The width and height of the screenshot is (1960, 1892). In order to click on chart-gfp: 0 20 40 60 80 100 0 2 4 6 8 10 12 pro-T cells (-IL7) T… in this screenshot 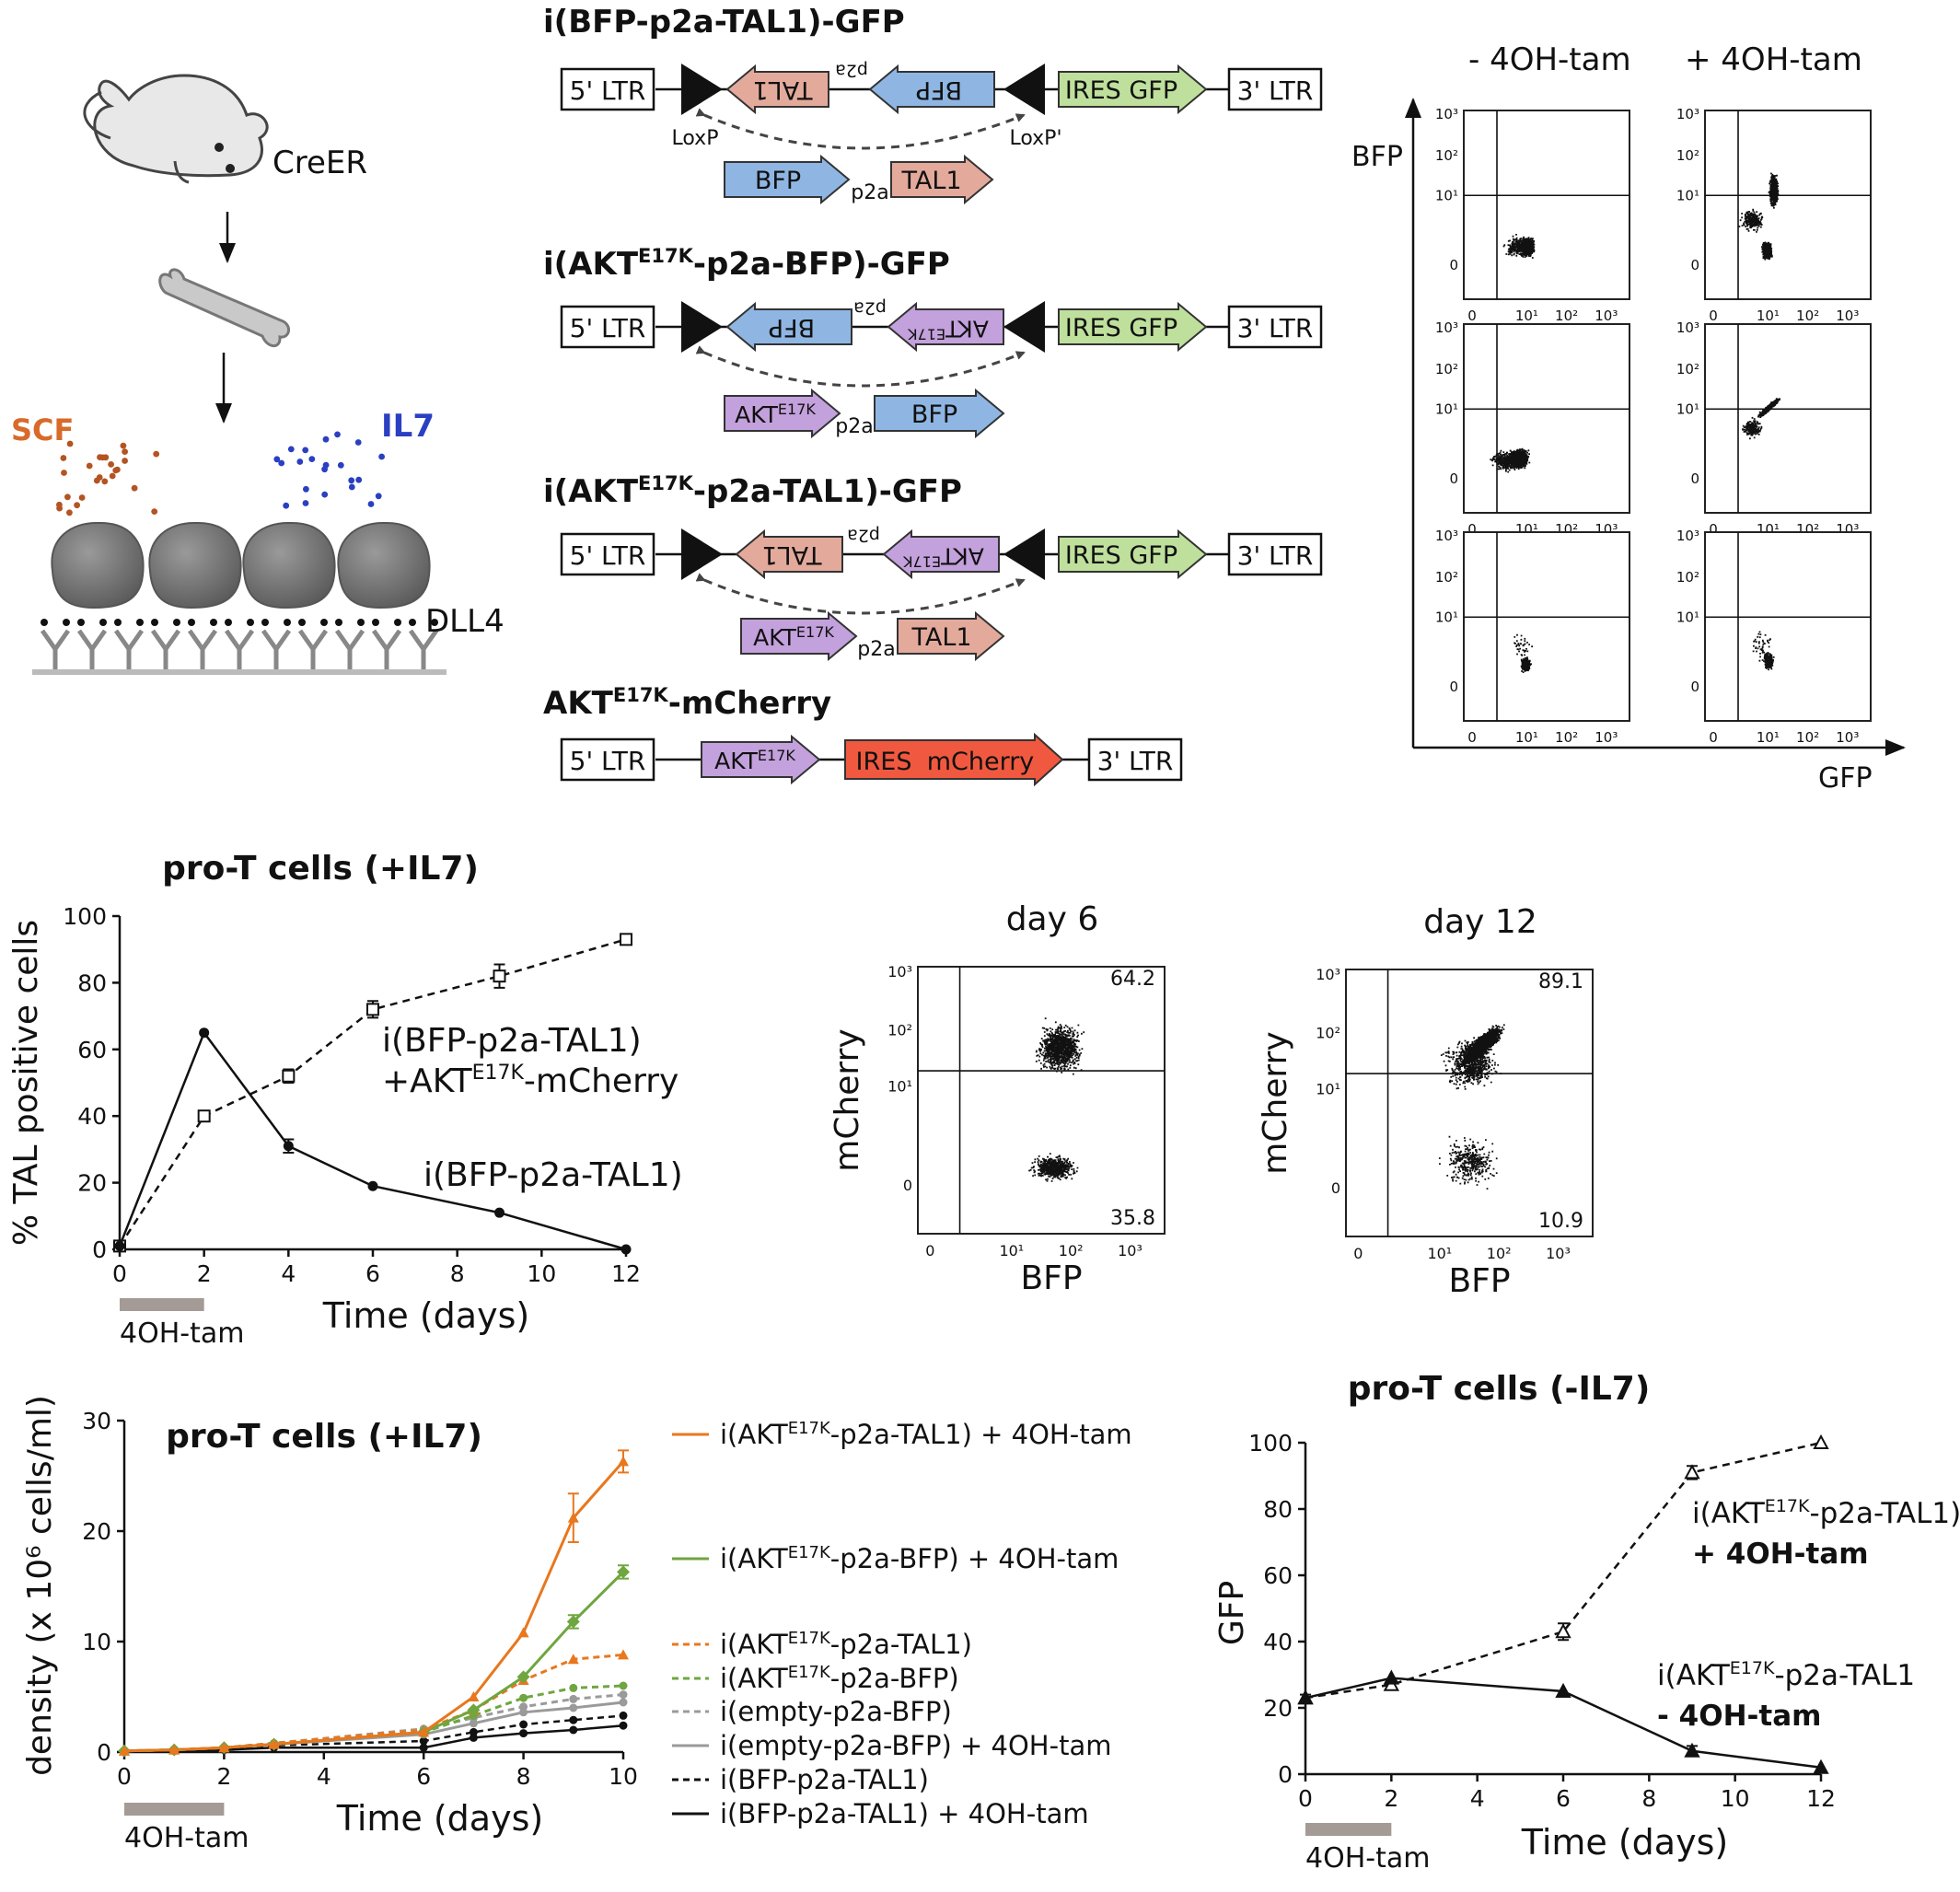, I will do `click(1586, 1622)`.